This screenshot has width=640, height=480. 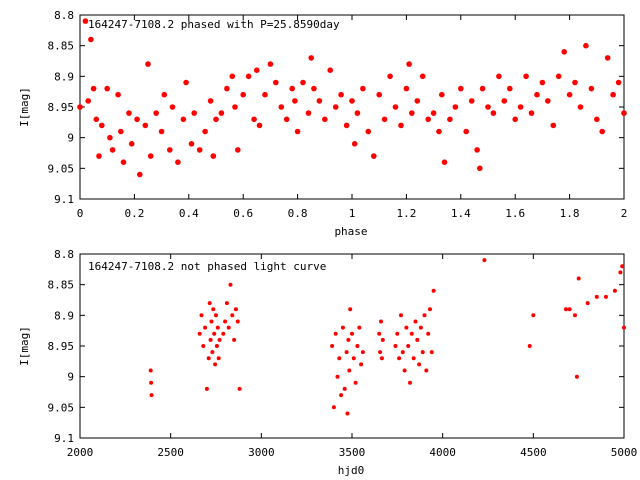 I want to click on x-tick-label: 0.4, so click(x=189, y=213).